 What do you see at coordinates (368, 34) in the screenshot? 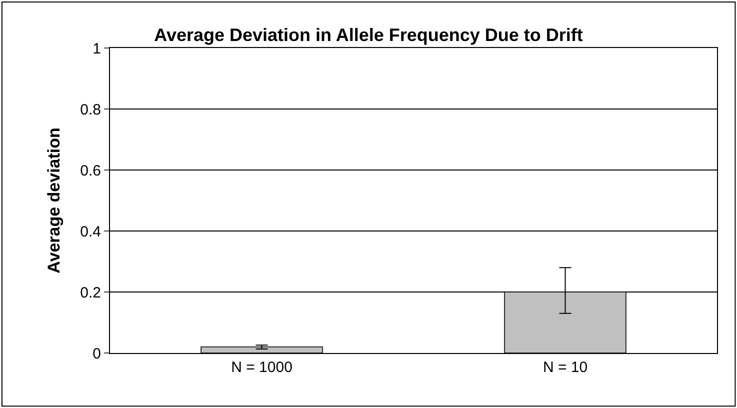
I see `chart-title: Average Deviation in Allele Frequency Due to Drift` at bounding box center [368, 34].